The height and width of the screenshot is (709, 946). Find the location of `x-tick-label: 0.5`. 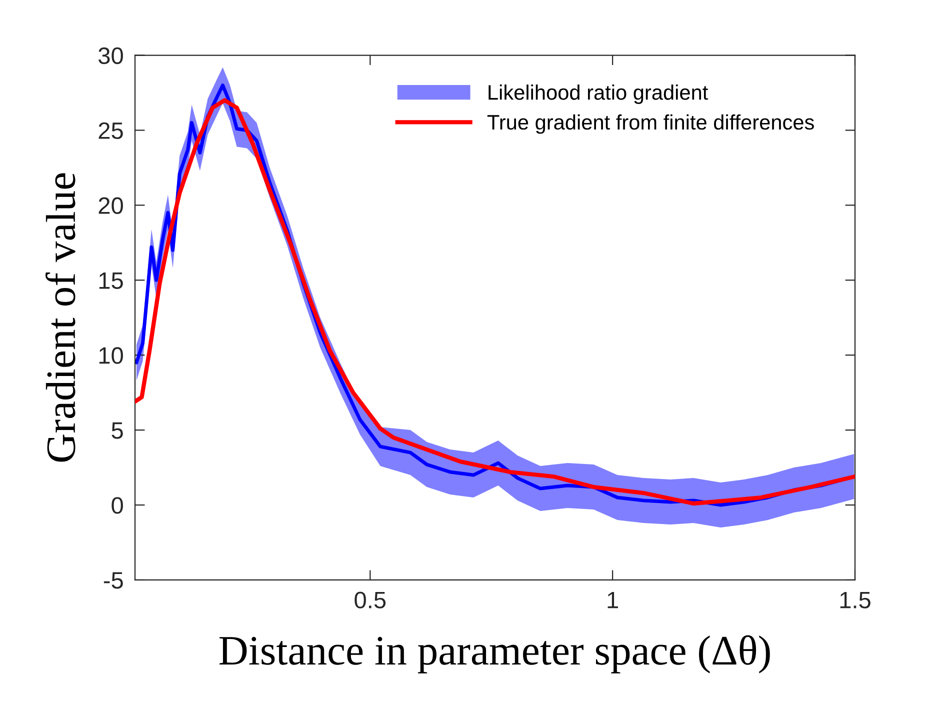

x-tick-label: 0.5 is located at coordinates (370, 600).